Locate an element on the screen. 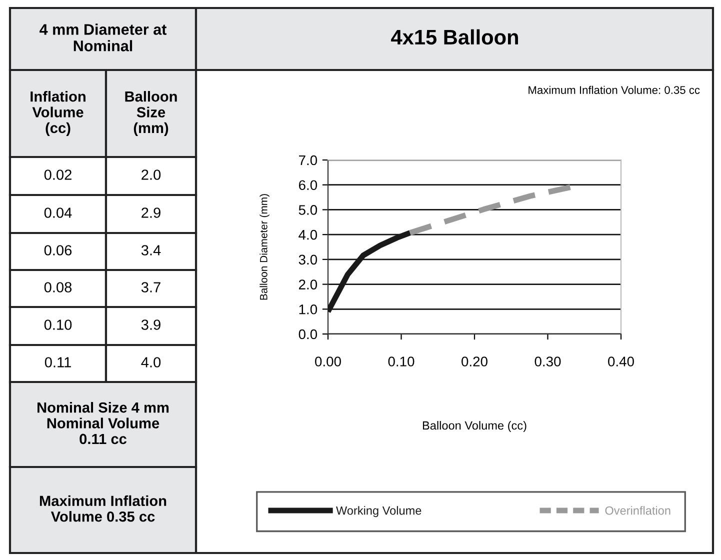 This screenshot has height=560, width=721. text: 3.4 is located at coordinates (151, 250).